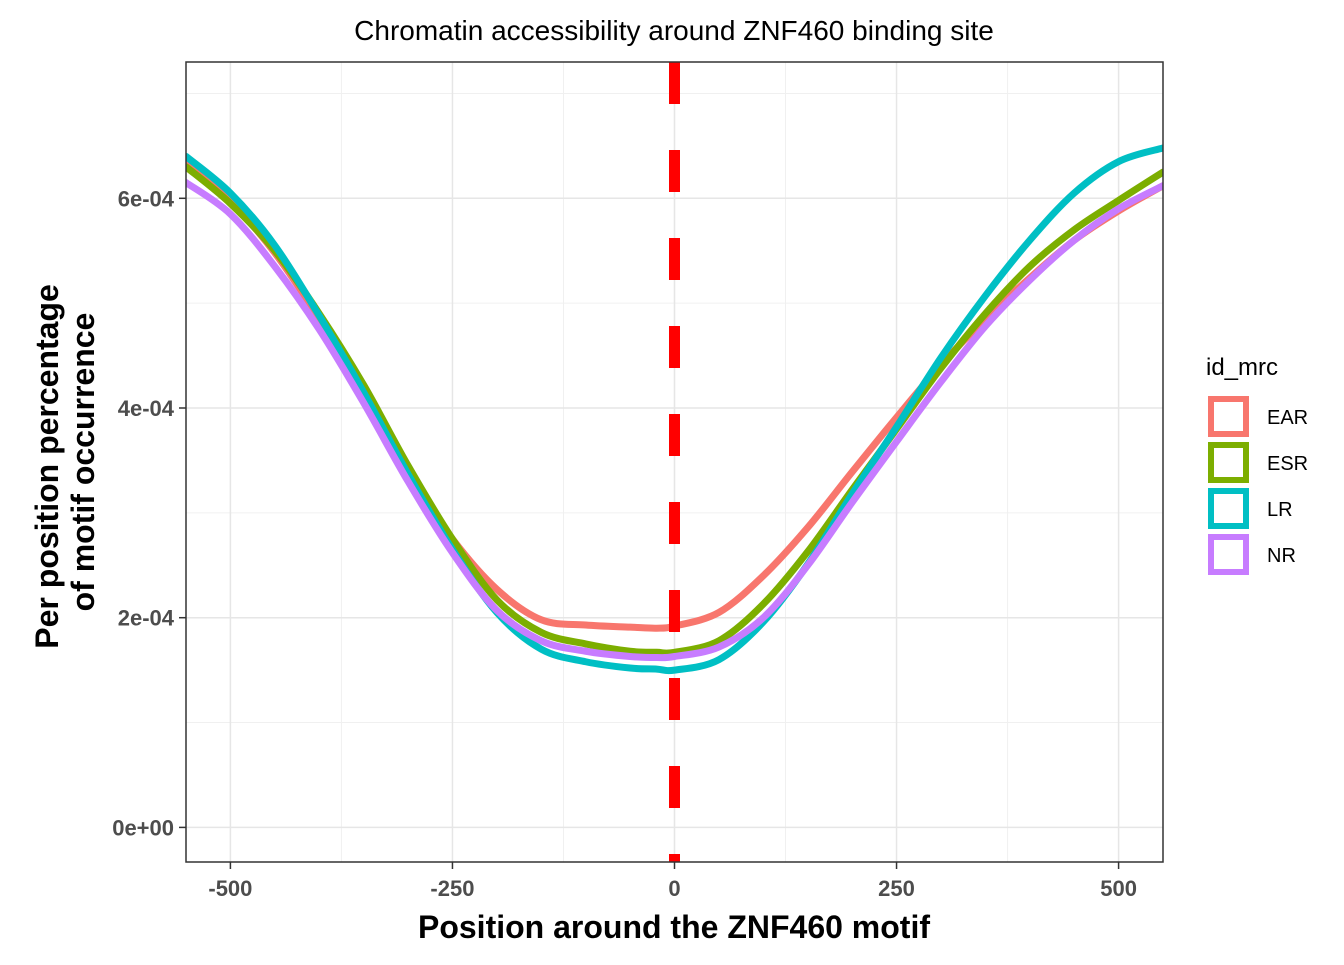  Describe the element at coordinates (1228, 508) in the screenshot. I see `legend-key-lr` at that location.